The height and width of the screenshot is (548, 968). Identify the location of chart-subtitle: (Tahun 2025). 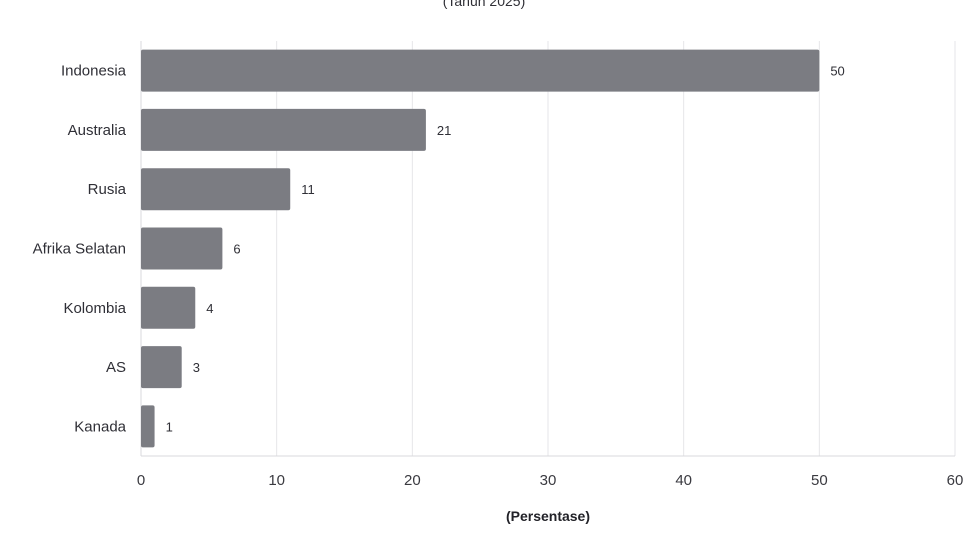
(484, 4).